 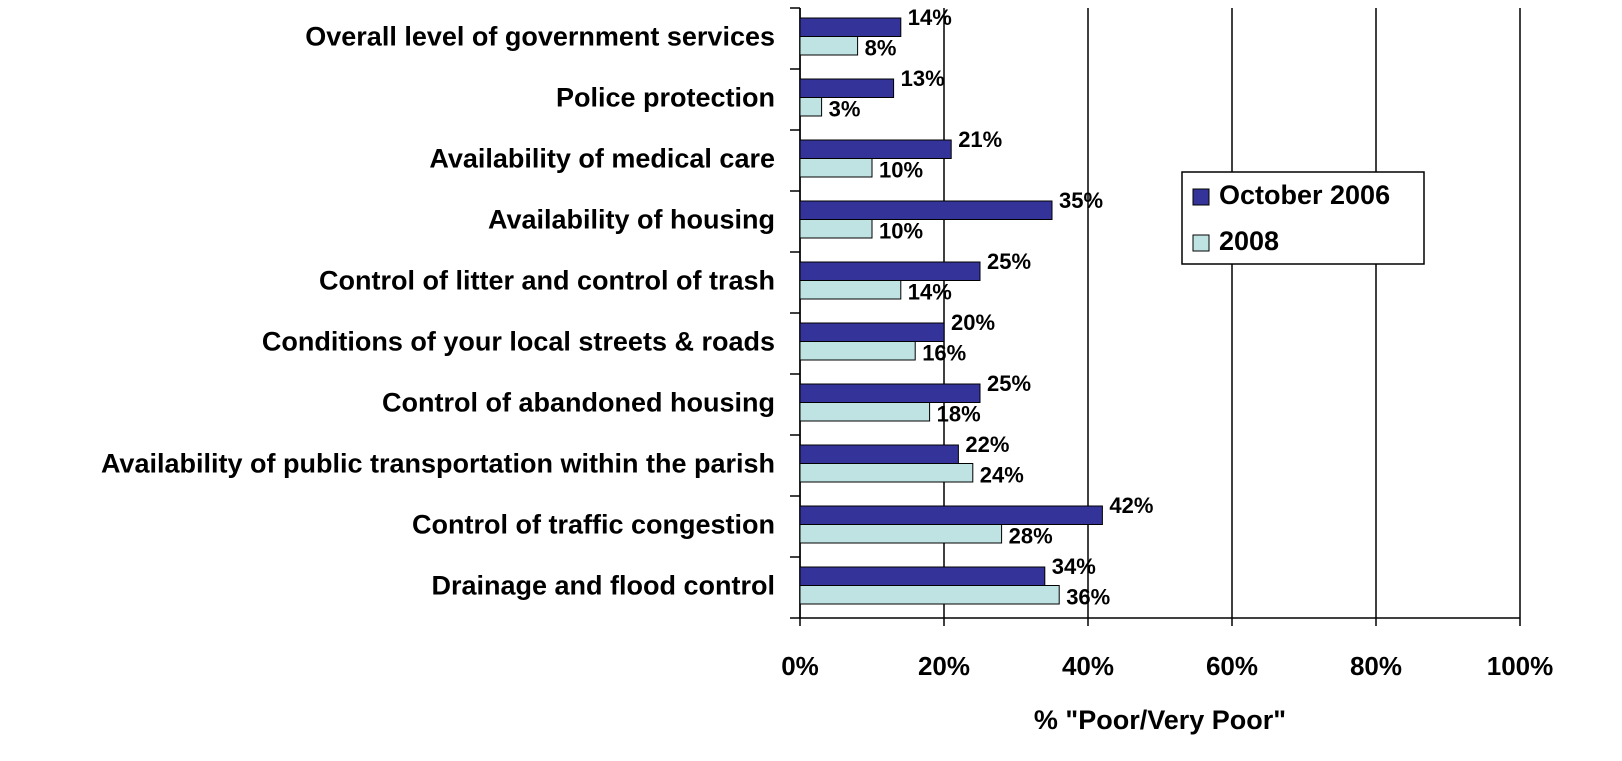 What do you see at coordinates (540, 37) in the screenshot?
I see `category-label: Overall level of government services` at bounding box center [540, 37].